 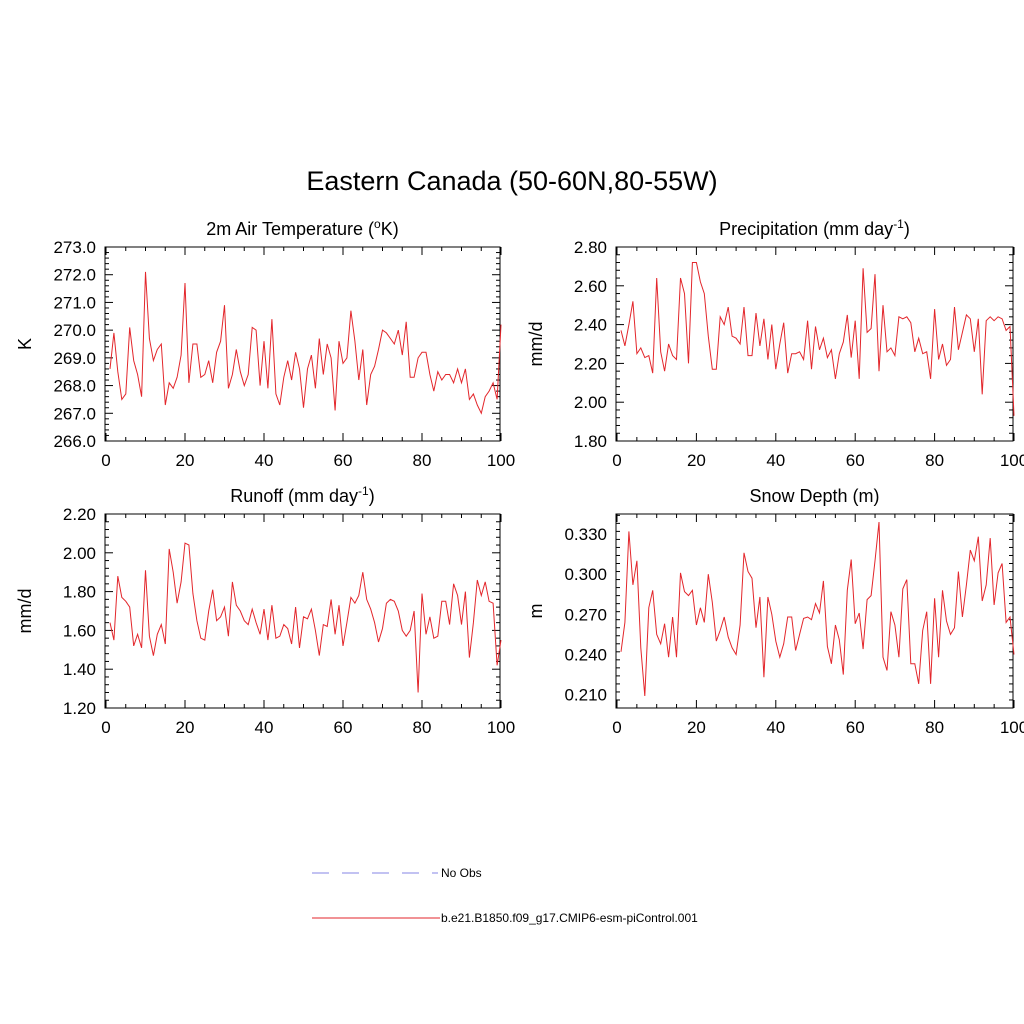 What do you see at coordinates (585, 695) in the screenshot?
I see `y-tick-label: 0.210` at bounding box center [585, 695].